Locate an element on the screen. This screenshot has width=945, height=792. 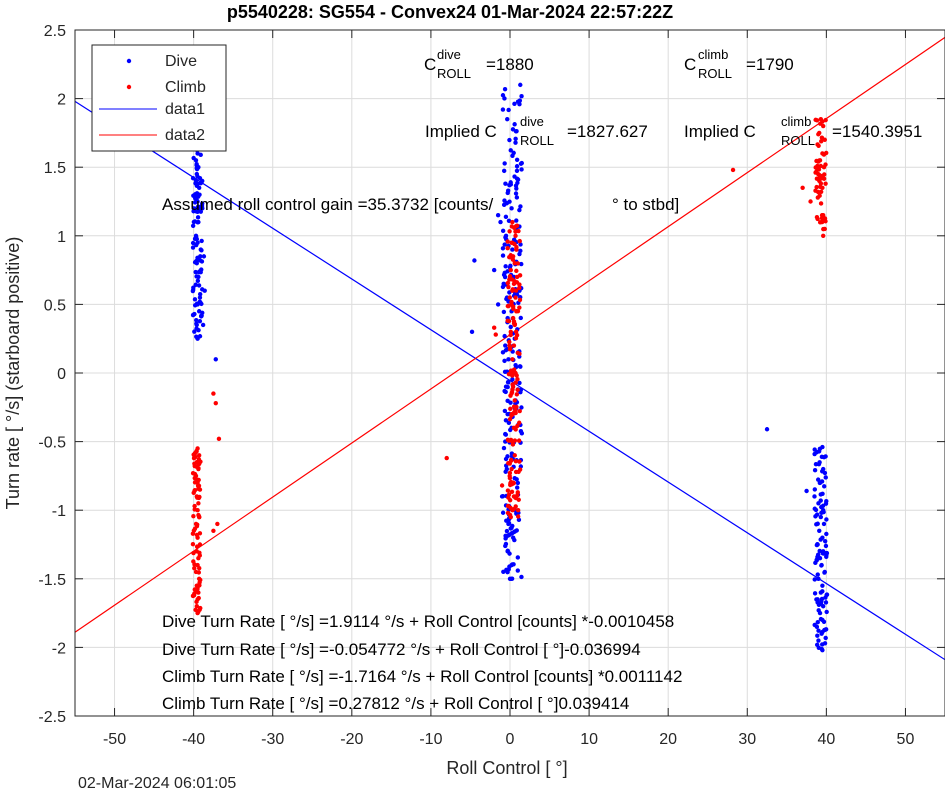
implied-dive-sub: ROLL is located at coordinates (537, 140).